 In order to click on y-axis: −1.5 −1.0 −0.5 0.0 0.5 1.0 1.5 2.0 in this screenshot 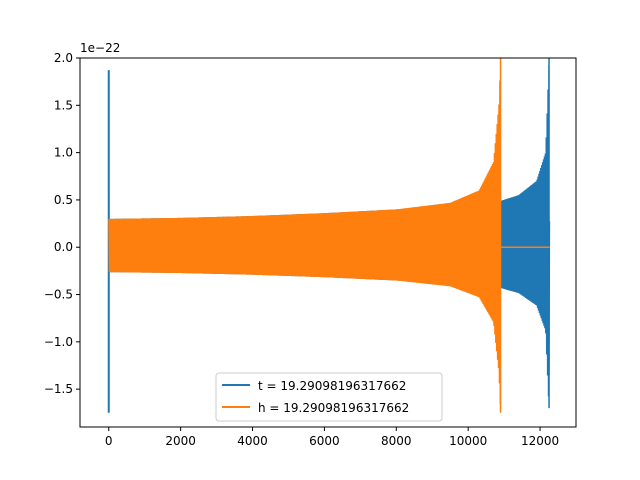, I will do `click(62, 223)`.